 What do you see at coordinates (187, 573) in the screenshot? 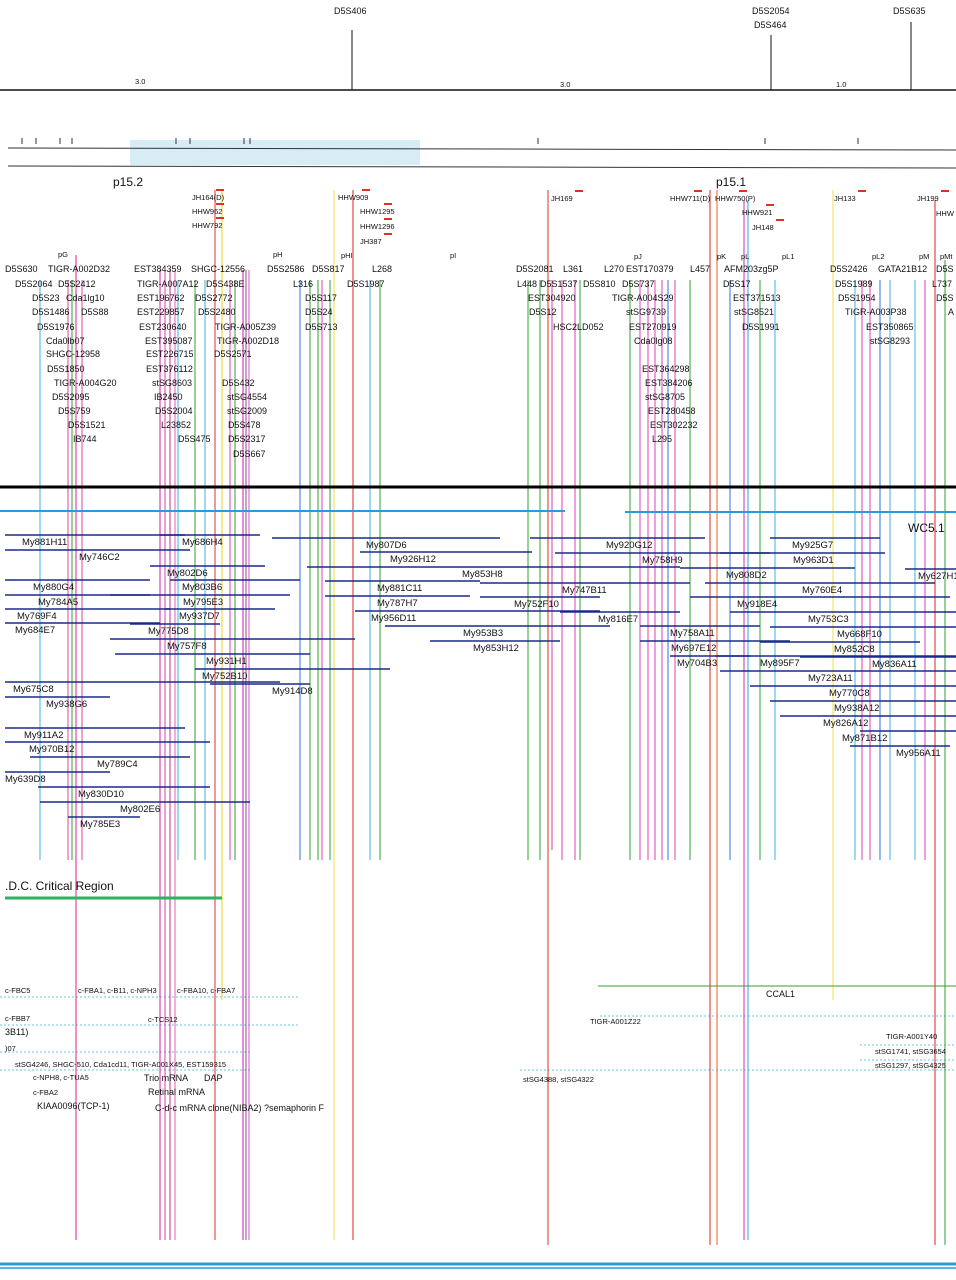
I see `clone-label: My802D6` at bounding box center [187, 573].